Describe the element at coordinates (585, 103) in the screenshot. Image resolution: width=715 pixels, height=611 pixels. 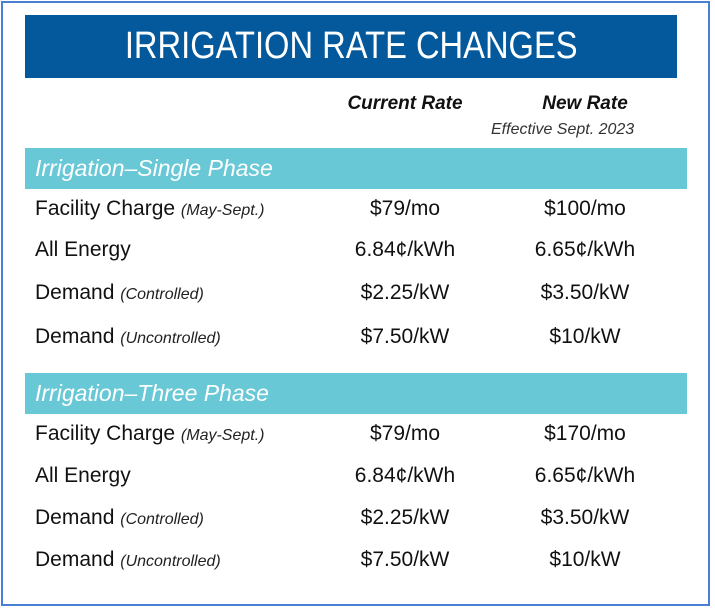
I see `column-header-new: New Rate` at that location.